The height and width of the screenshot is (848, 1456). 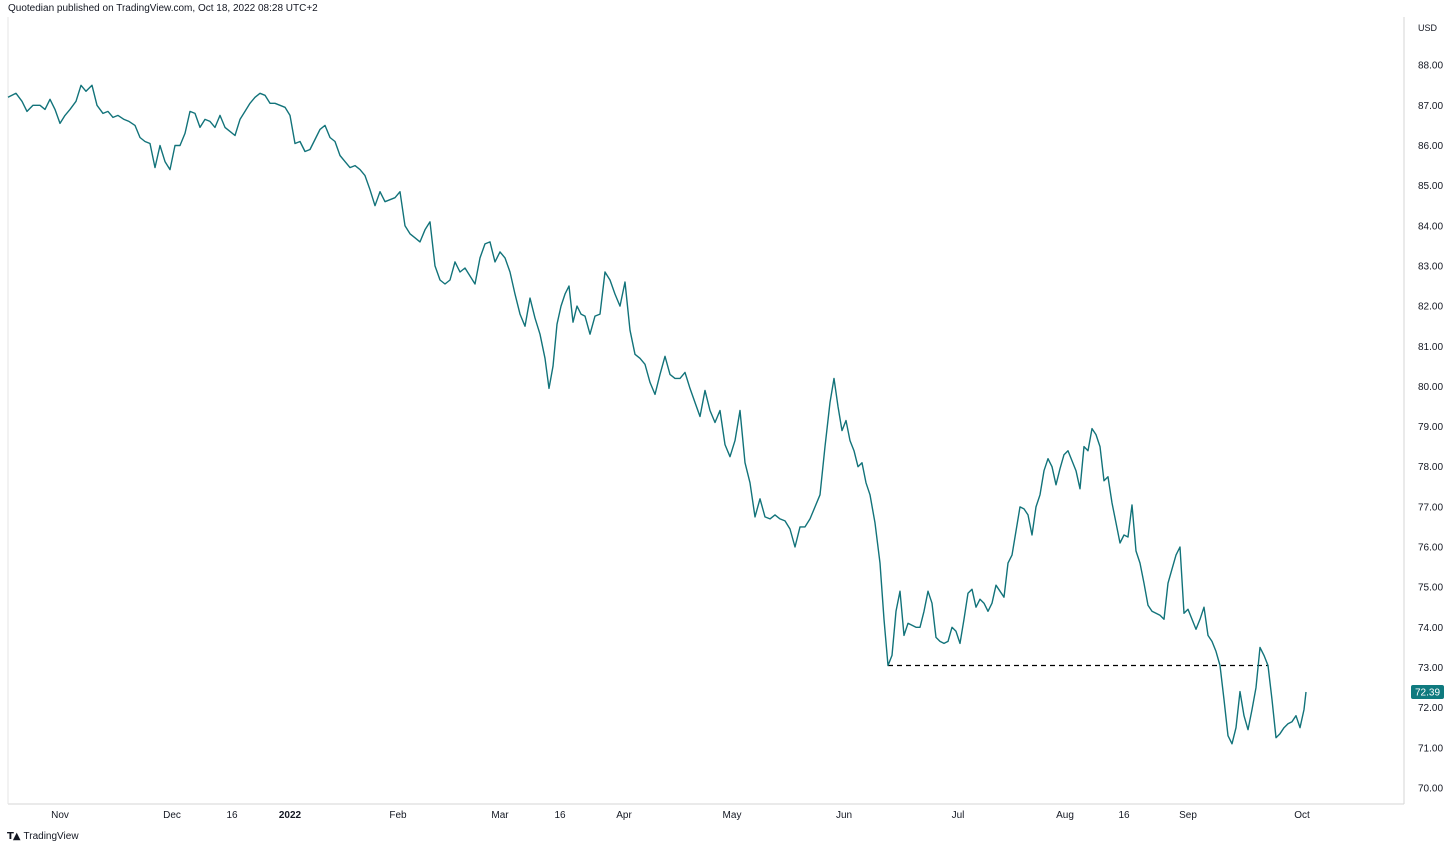 I want to click on y-tick-label: 81.00, so click(x=1430, y=347).